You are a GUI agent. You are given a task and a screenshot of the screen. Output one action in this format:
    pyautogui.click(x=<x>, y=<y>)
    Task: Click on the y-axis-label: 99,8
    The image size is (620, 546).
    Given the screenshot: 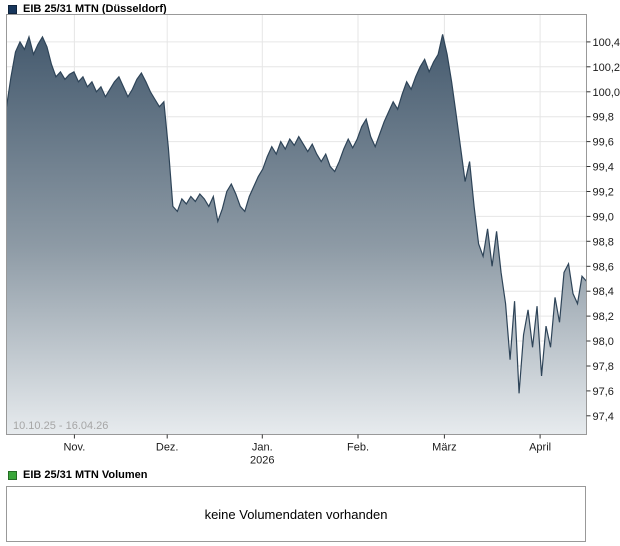 What is the action you would take?
    pyautogui.click(x=603, y=118)
    